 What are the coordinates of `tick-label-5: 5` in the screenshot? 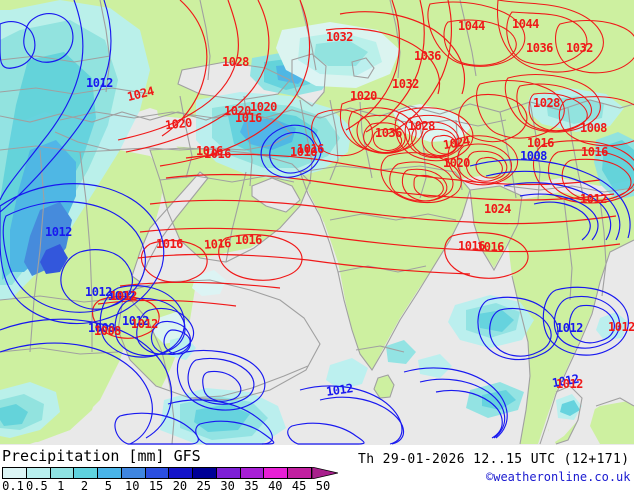 It's located at (108, 484).